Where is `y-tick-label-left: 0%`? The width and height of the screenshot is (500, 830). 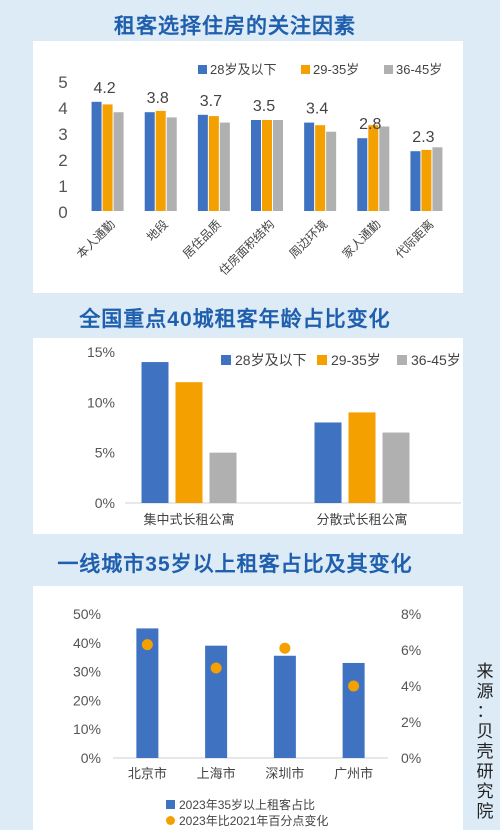
y-tick-label-left: 0% is located at coordinates (91, 758).